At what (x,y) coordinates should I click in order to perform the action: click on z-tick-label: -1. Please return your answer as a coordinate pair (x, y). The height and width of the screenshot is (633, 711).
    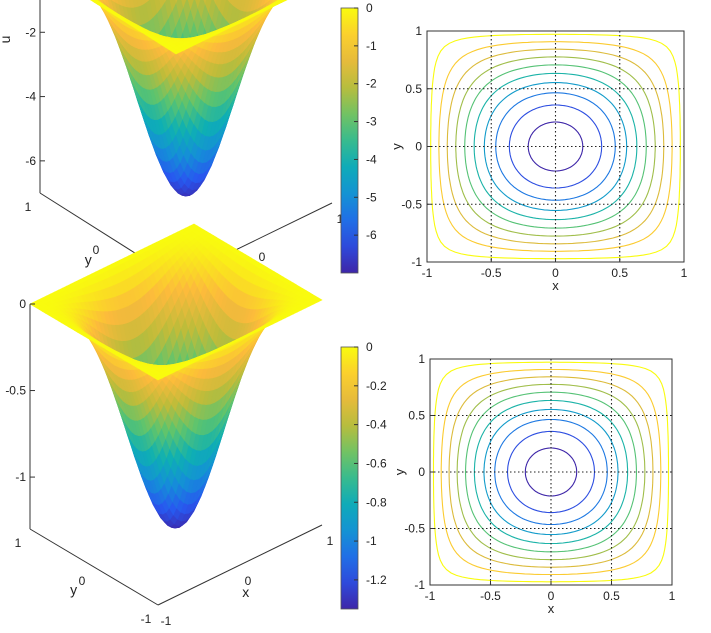
    Looking at the image, I should click on (20, 477).